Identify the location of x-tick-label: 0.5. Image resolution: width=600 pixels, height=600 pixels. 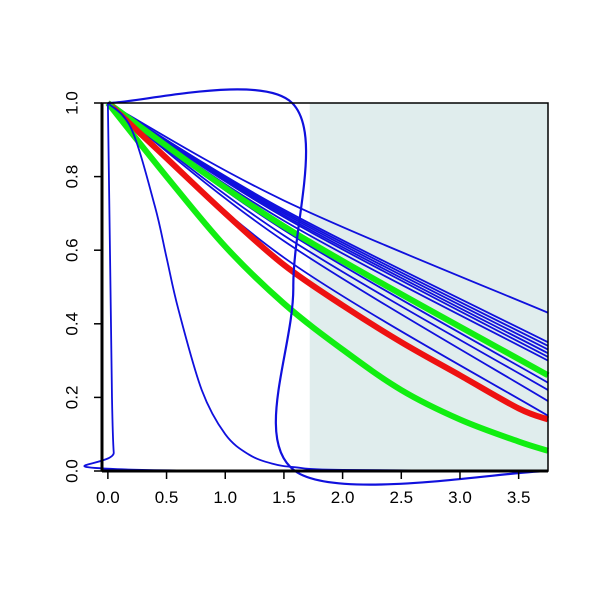
(167, 497).